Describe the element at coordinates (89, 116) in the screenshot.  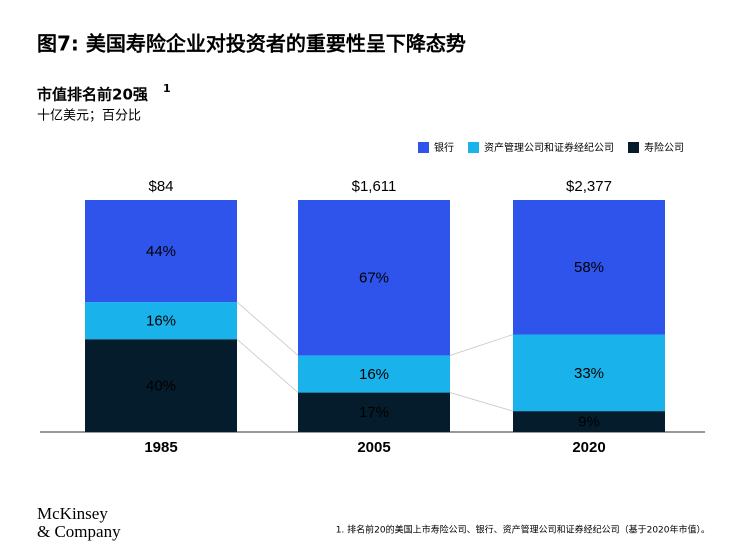
I see `unit-label: 十亿美元；百分比` at that location.